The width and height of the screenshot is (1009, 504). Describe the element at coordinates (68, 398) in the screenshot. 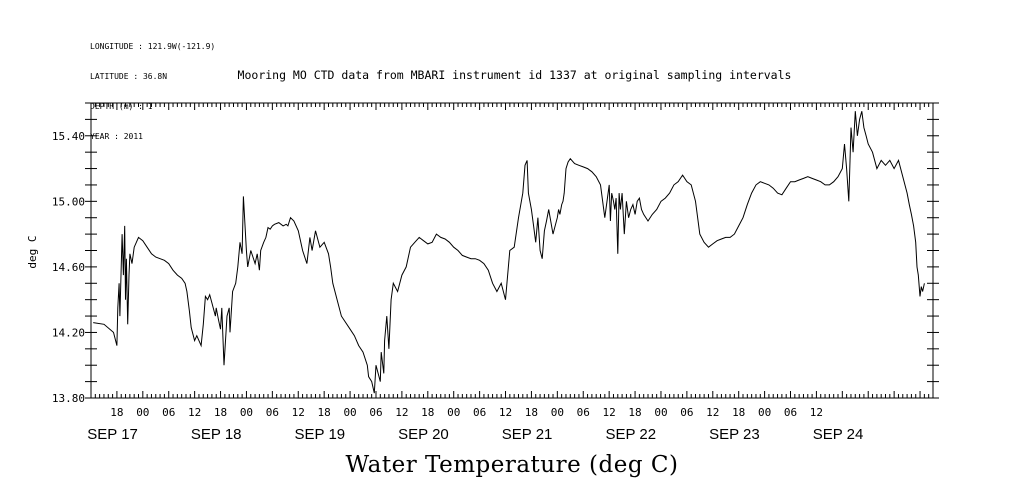

I see `y-tick-label: 13.80` at that location.